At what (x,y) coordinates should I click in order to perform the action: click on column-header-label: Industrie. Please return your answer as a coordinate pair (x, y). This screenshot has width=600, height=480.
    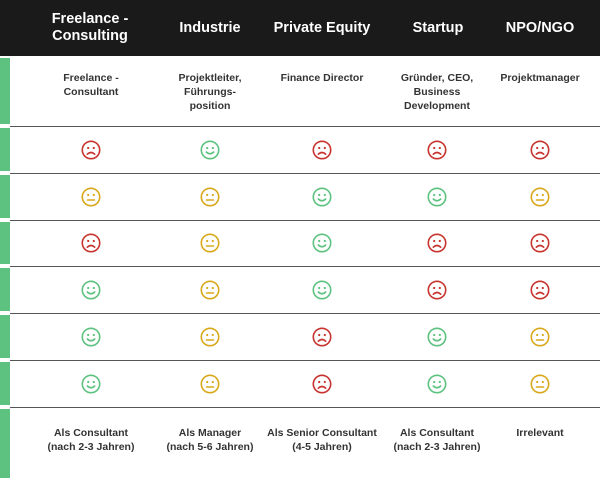
    Looking at the image, I should click on (210, 27).